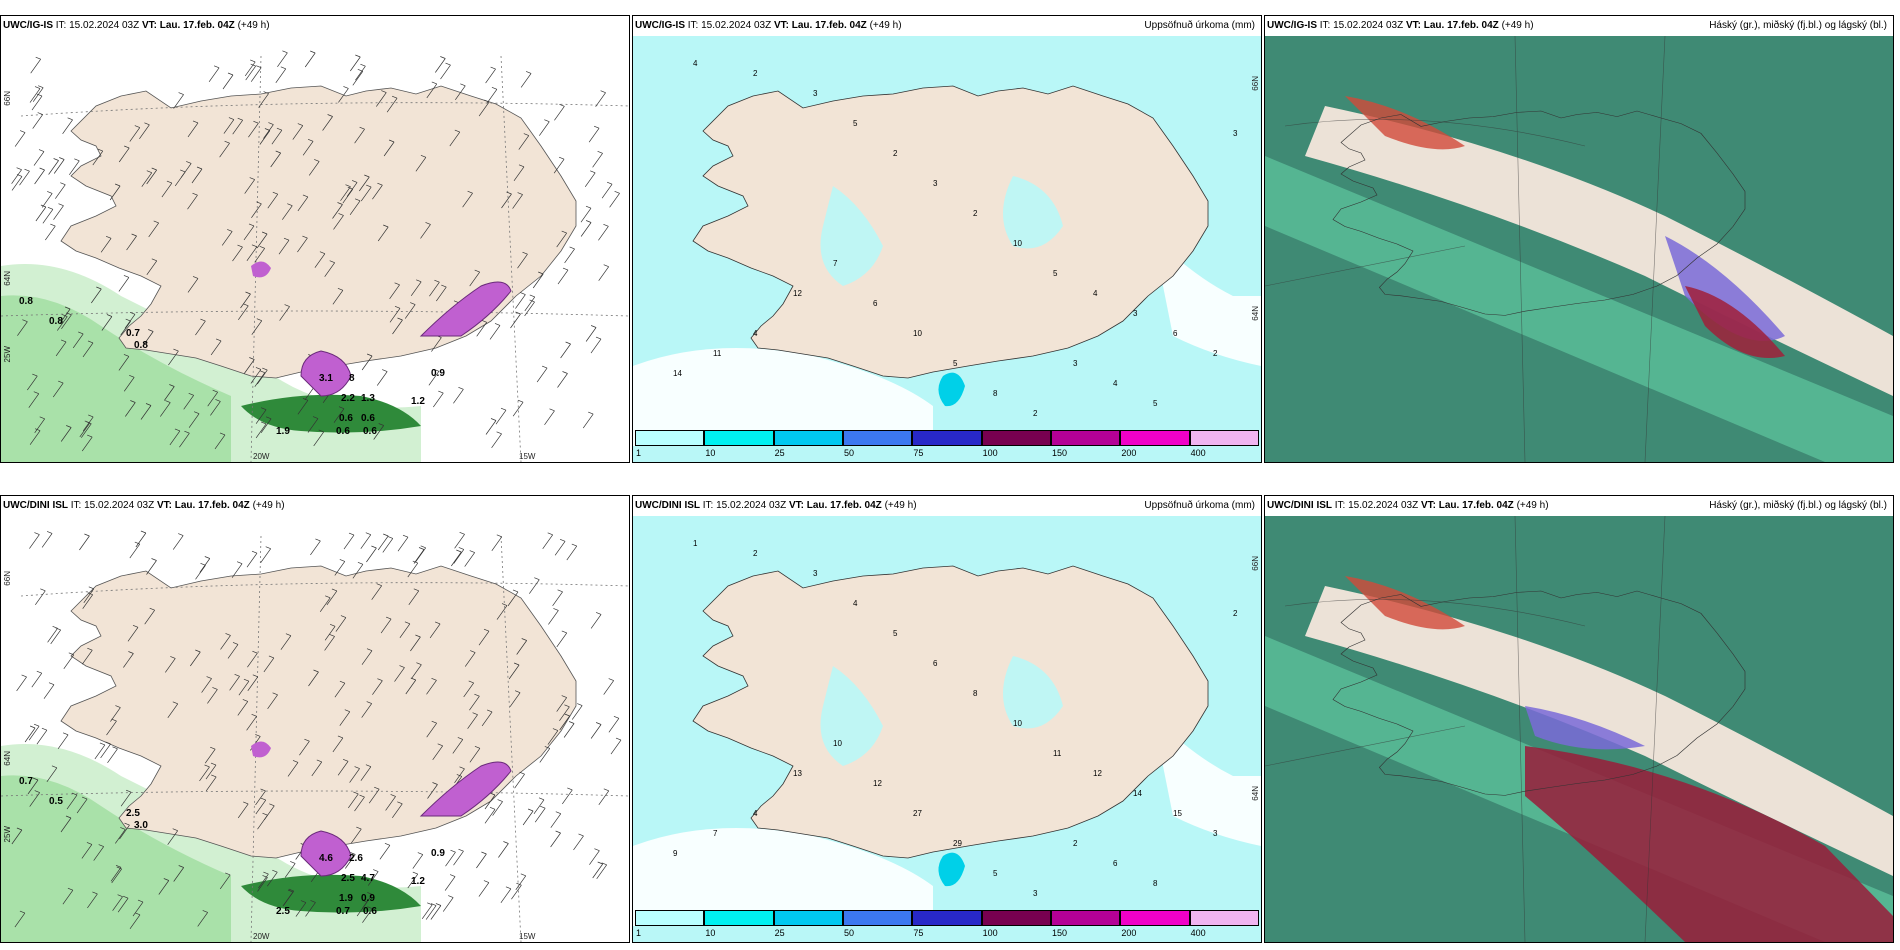 This screenshot has height=950, width=1900. What do you see at coordinates (844, 505) in the screenshot?
I see `valid-time: Lau. 17.feb. 04Z` at bounding box center [844, 505].